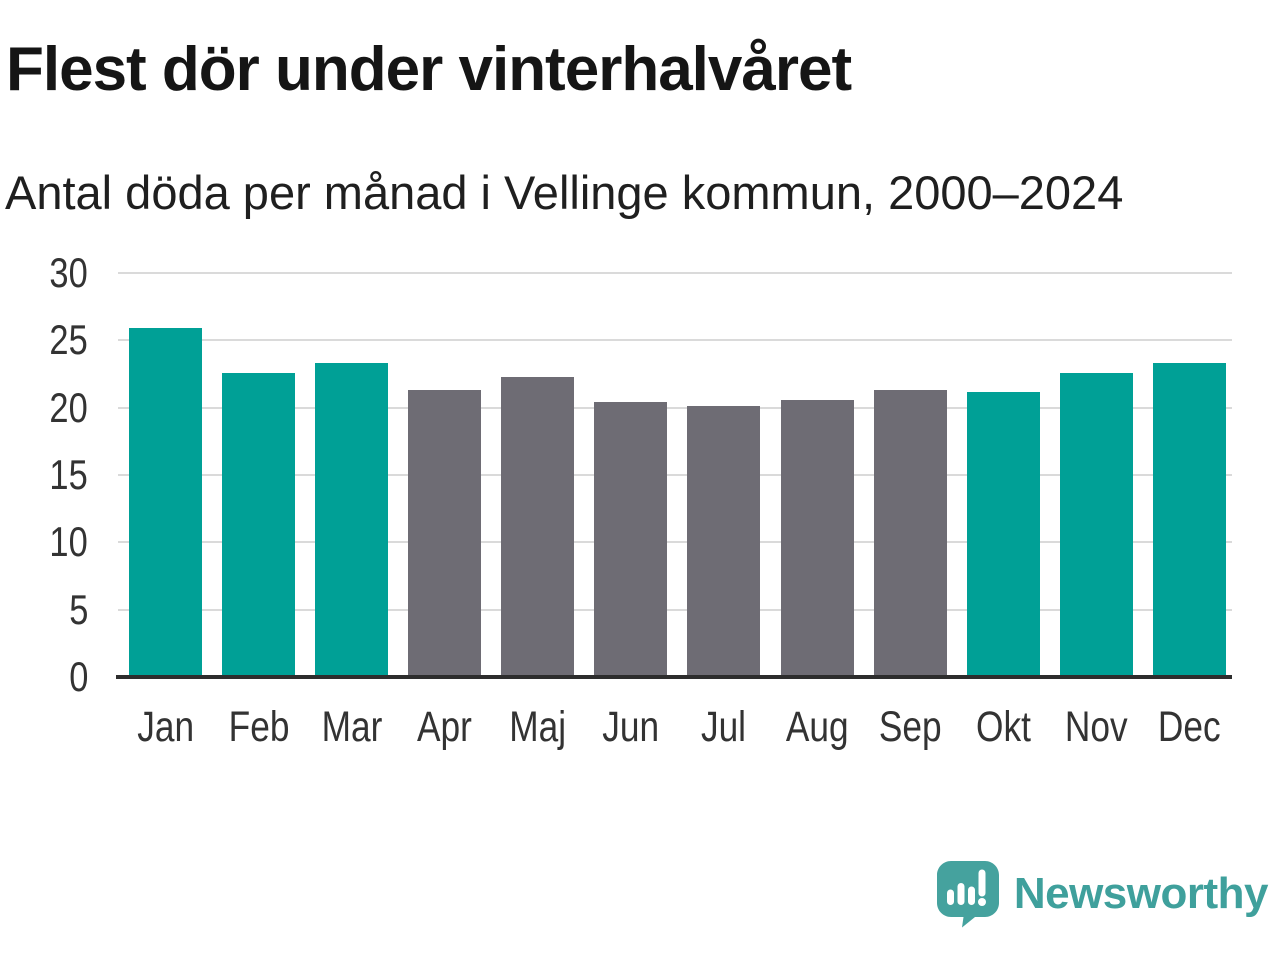  What do you see at coordinates (445, 727) in the screenshot?
I see `x-tick-label-apr: Apr` at bounding box center [445, 727].